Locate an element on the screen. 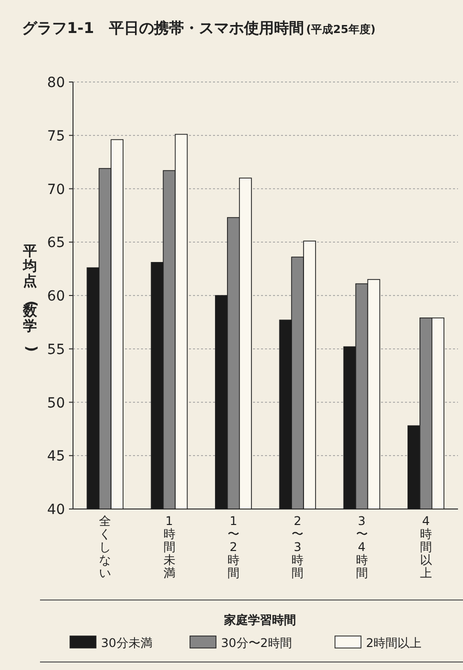 The width and height of the screenshot is (463, 670). y-tick-label: 80 is located at coordinates (56, 83).